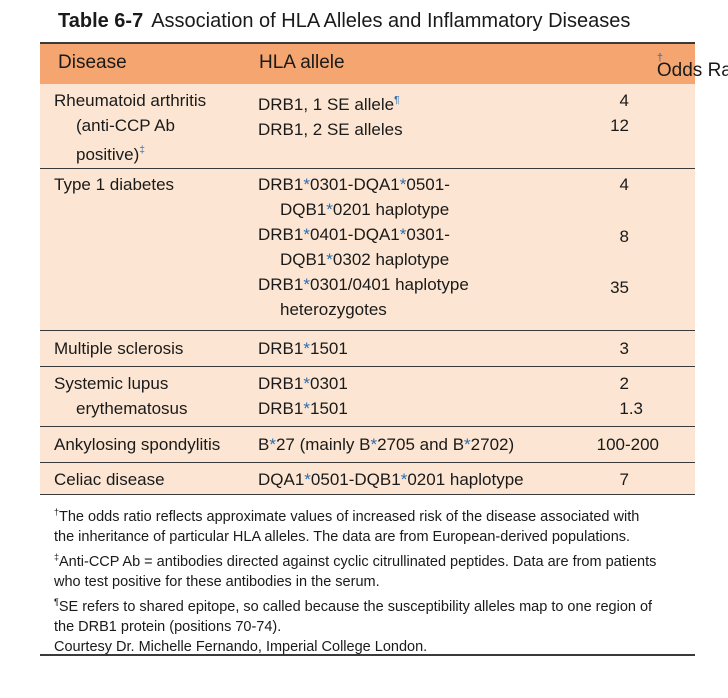 Image resolution: width=728 pixels, height=698 pixels. Describe the element at coordinates (384, 64) in the screenshot. I see `table-header: Disease HLA allele Odds Ratio†` at that location.